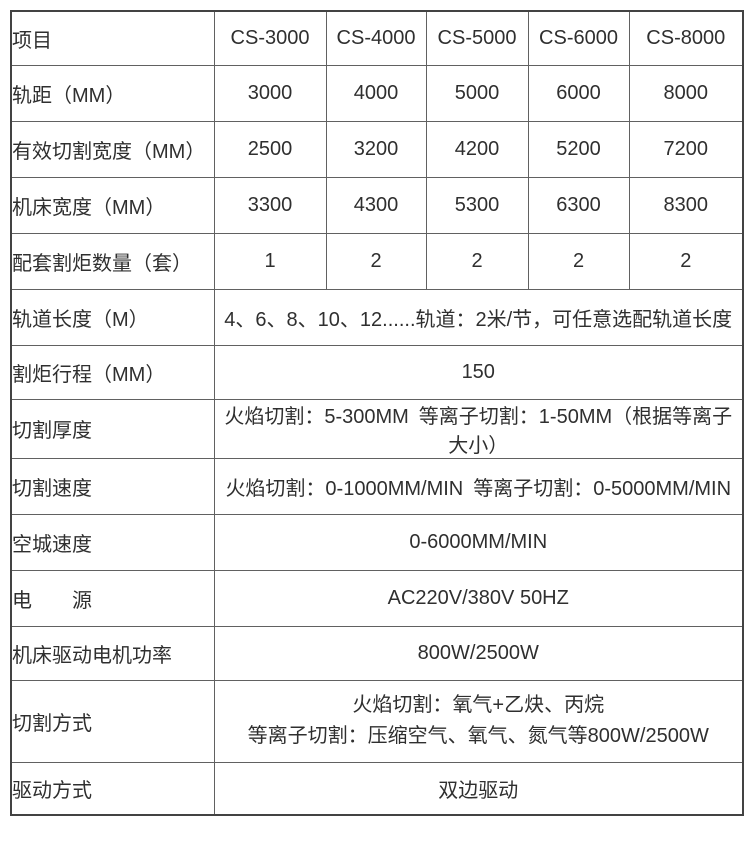 Image resolution: width=750 pixels, height=848 pixels. What do you see at coordinates (112, 788) in the screenshot?
I see `row-label: 驱动方式` at bounding box center [112, 788].